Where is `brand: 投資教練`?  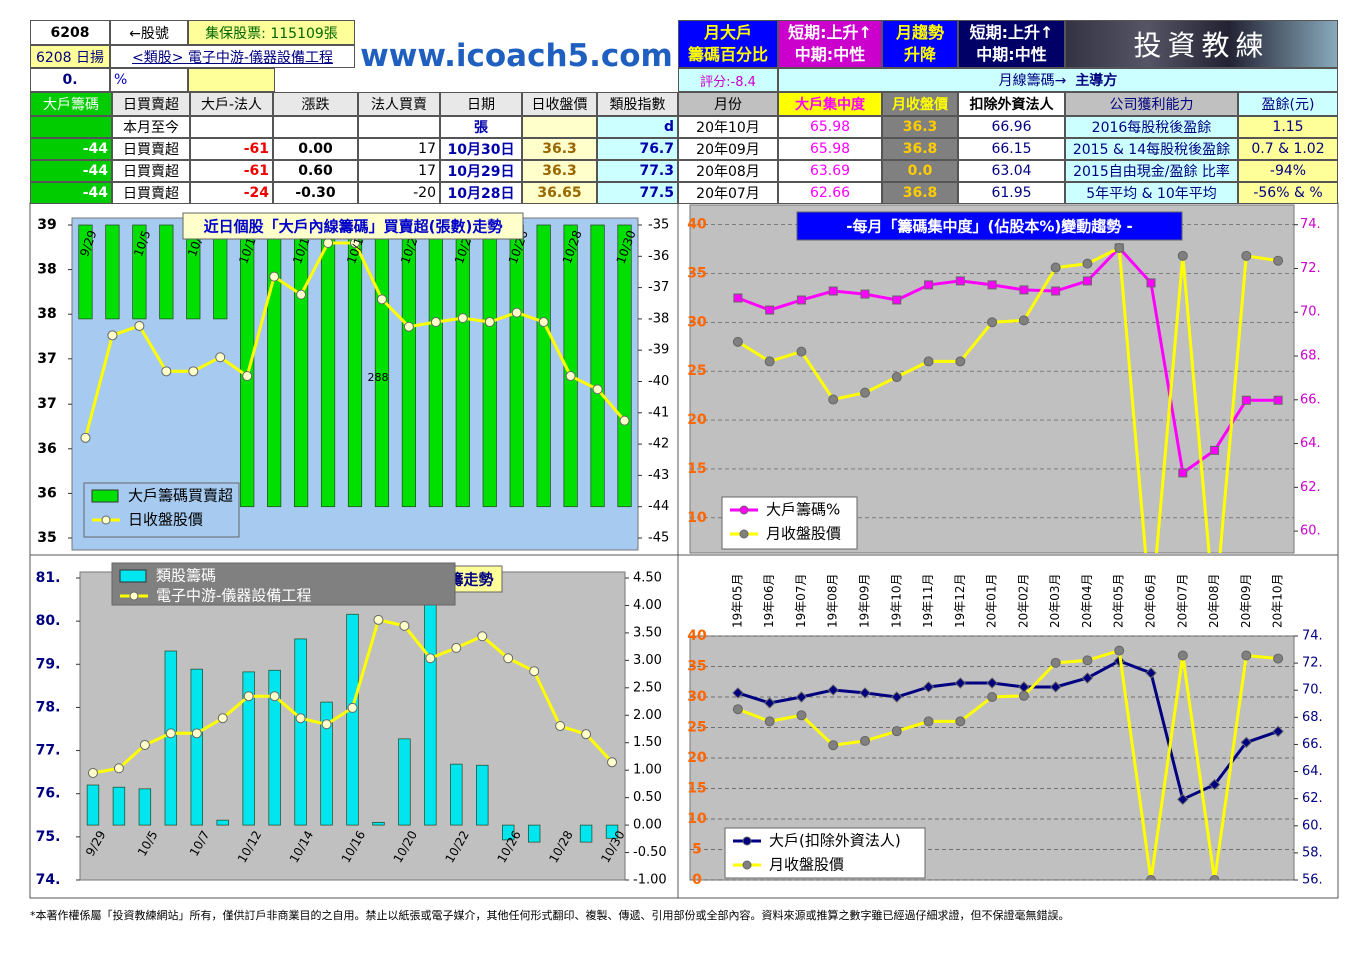
brand: 投資教練 is located at coordinates (1201, 44).